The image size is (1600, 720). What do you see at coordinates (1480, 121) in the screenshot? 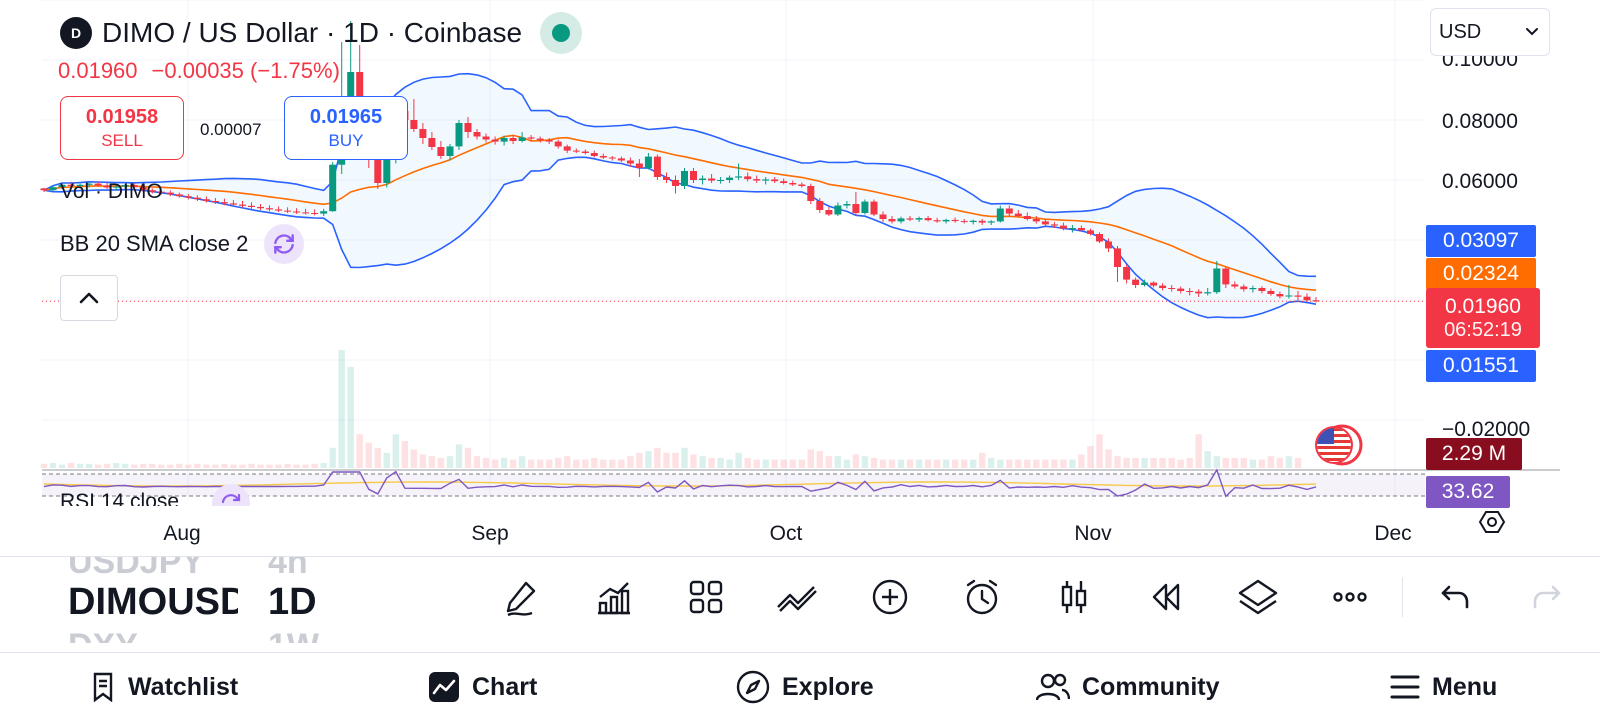
I see `price-axis-tick: 0.08000` at bounding box center [1480, 121].